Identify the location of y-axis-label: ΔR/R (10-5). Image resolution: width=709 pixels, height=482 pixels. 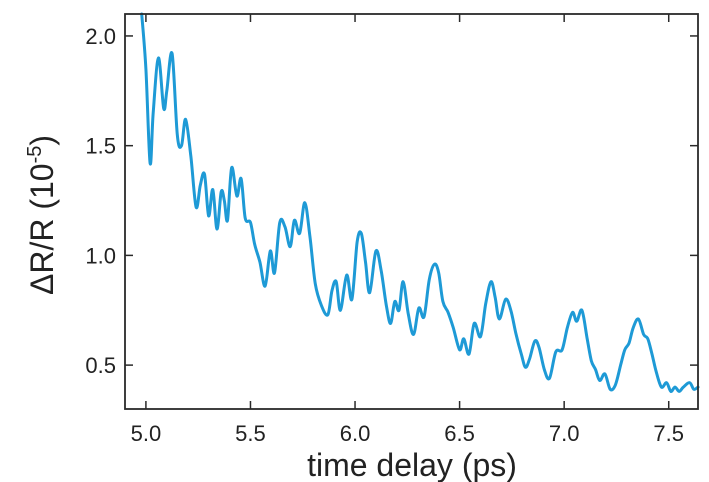
(42, 215).